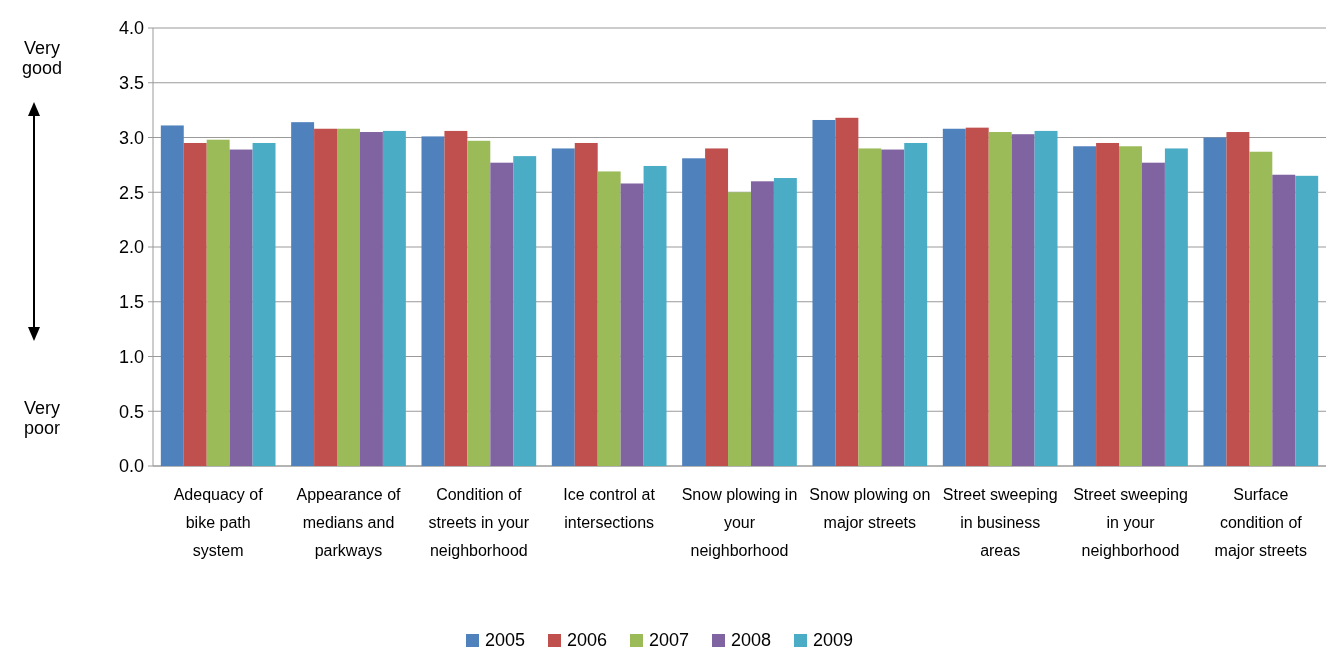 The width and height of the screenshot is (1344, 666). I want to click on x-tick-label: Adequacy of bike path system, so click(218, 522).